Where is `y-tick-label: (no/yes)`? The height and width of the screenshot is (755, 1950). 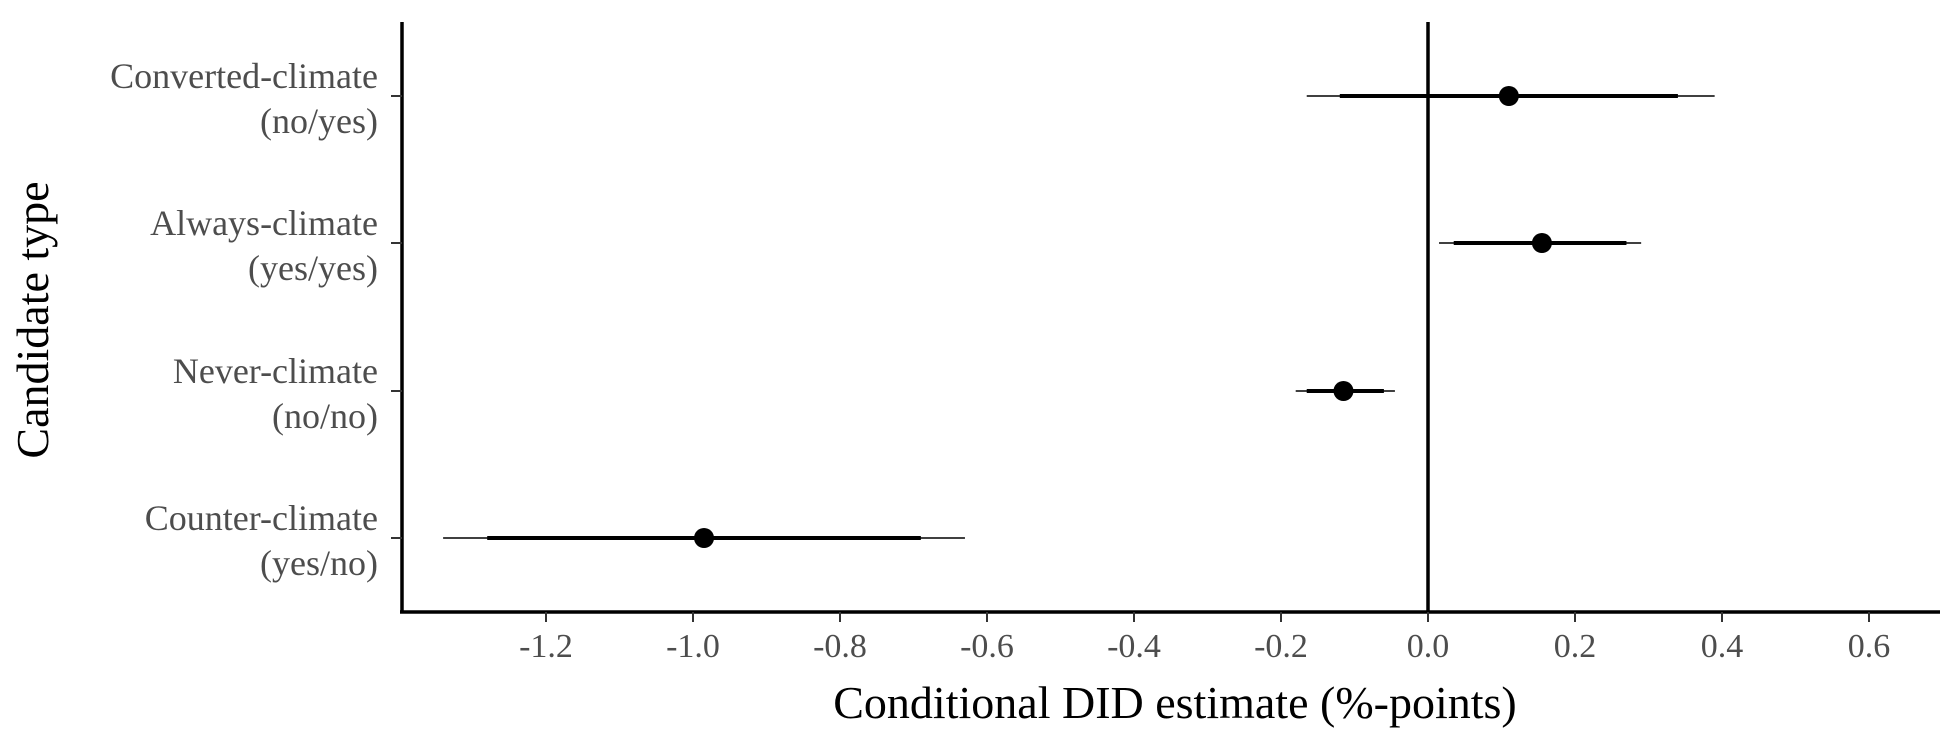
y-tick-label: (no/yes) is located at coordinates (319, 121).